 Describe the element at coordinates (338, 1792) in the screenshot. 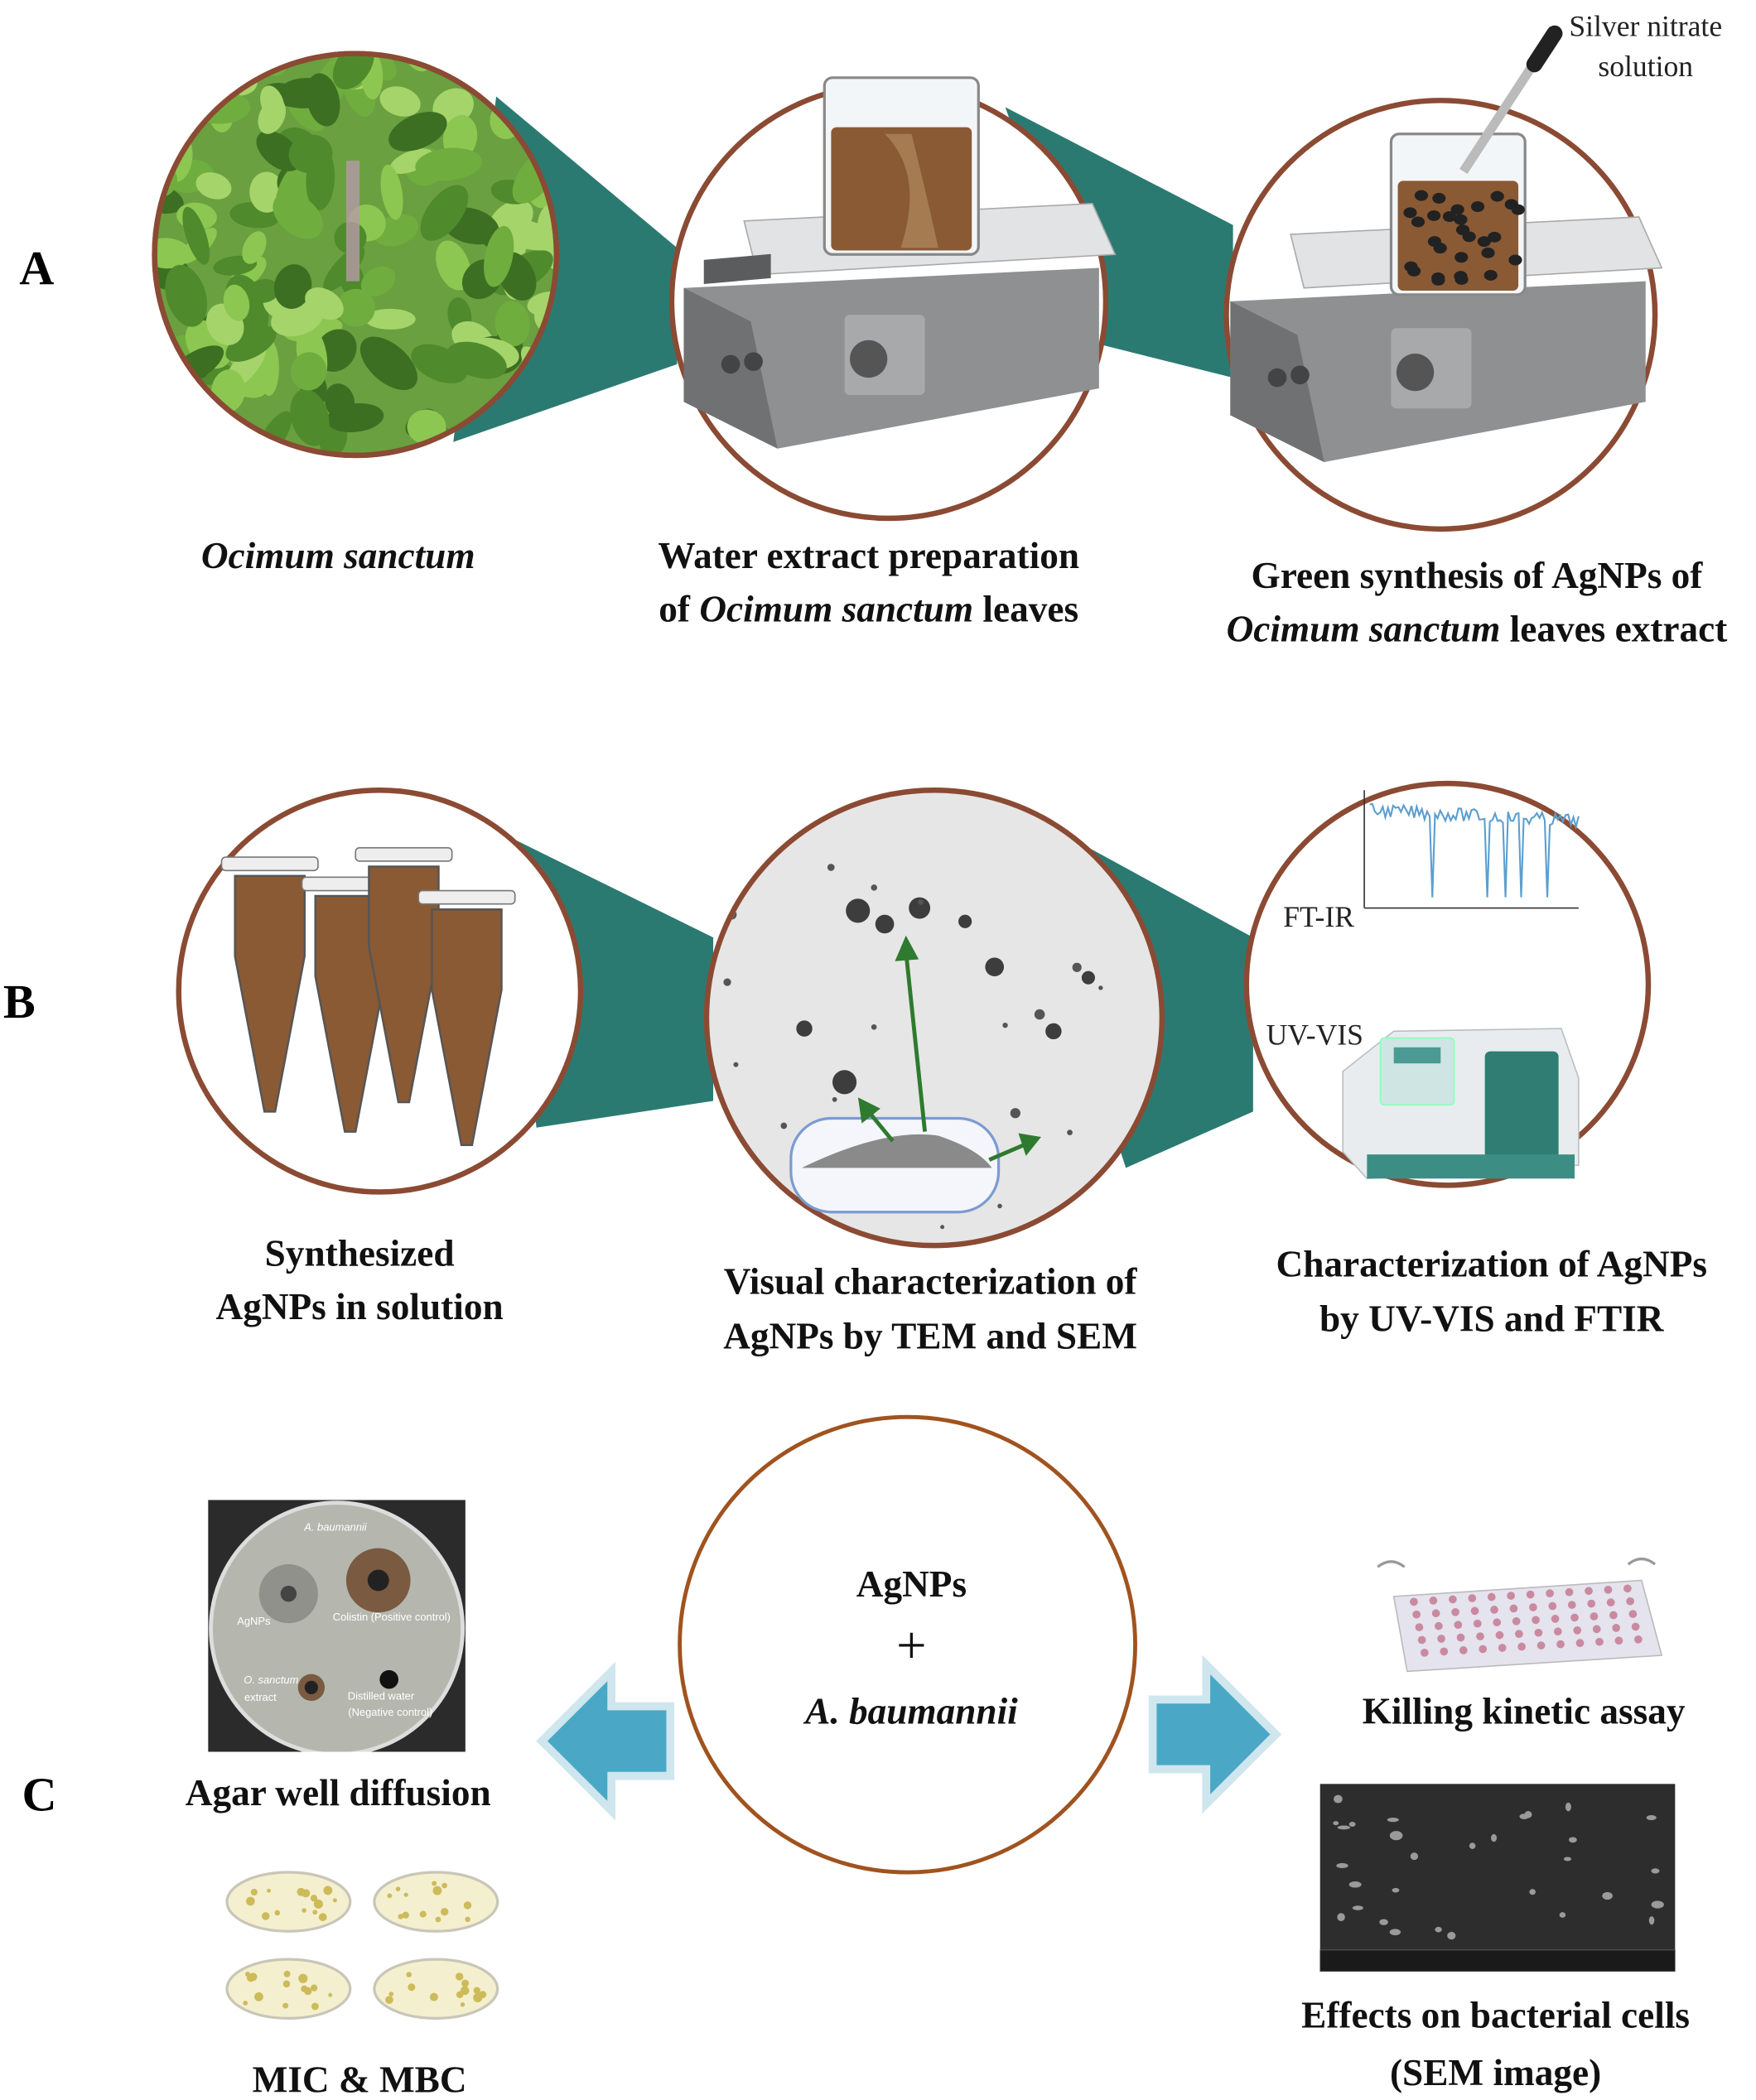

I see `caption: Agar well diffusion` at that location.